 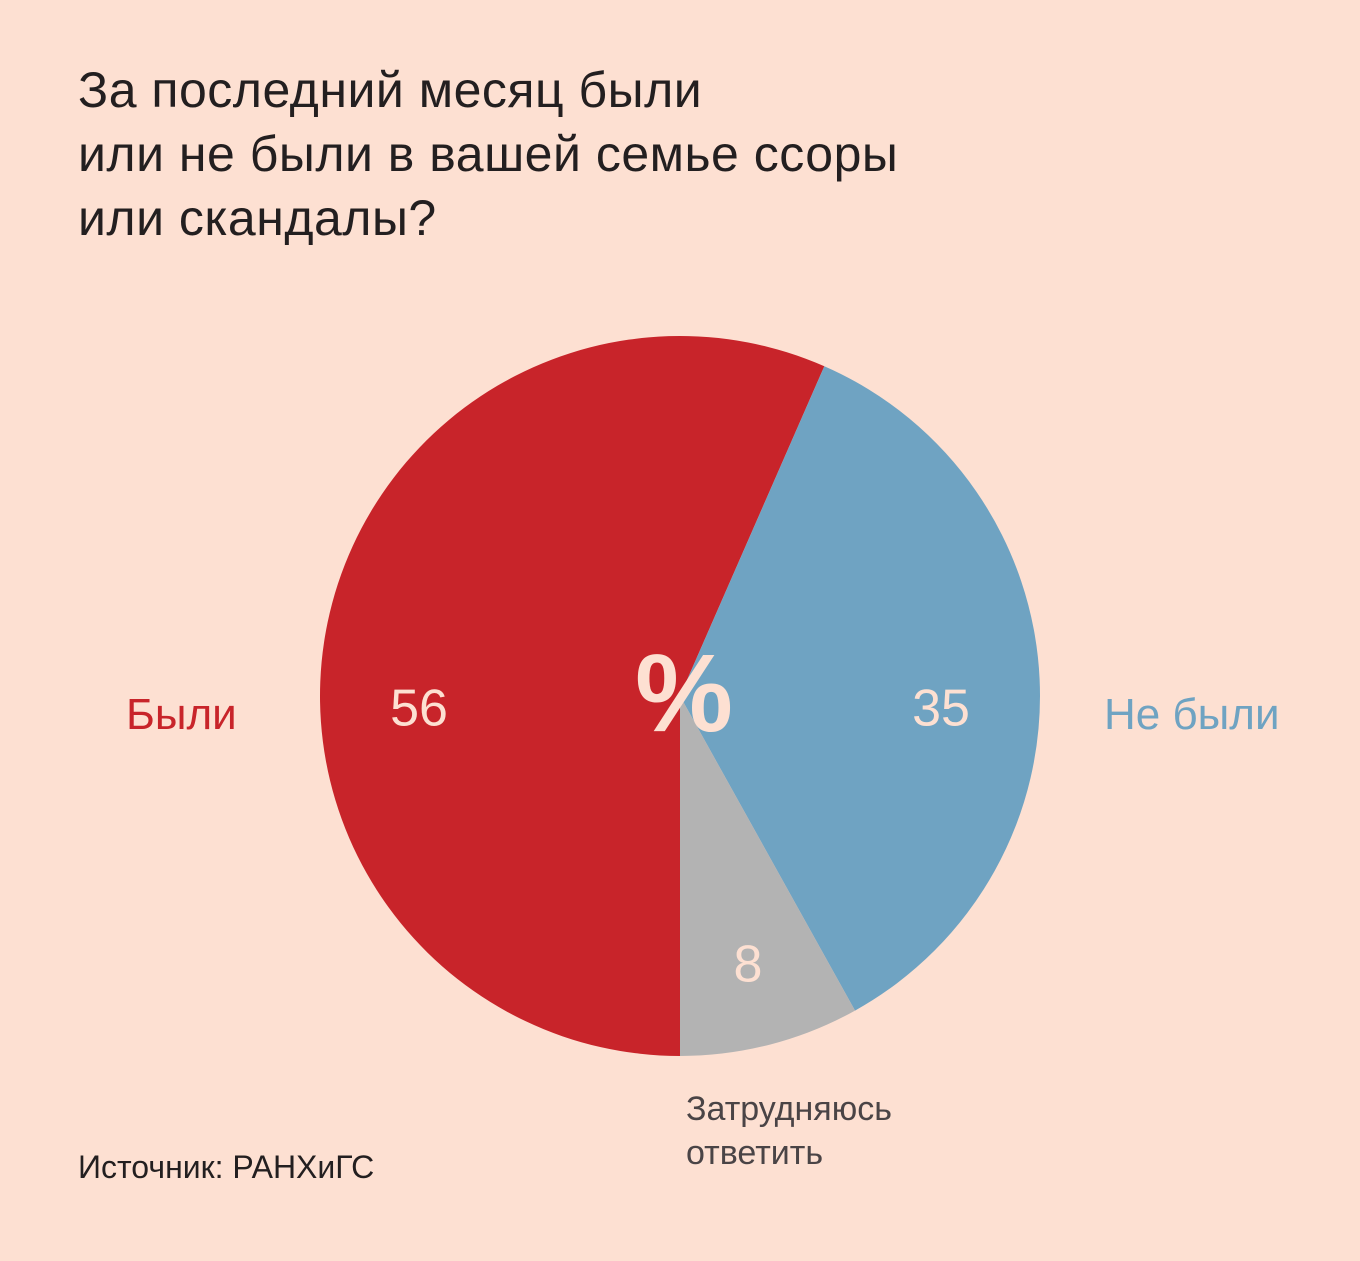 I want to click on value-label-no: 35, so click(x=941, y=709).